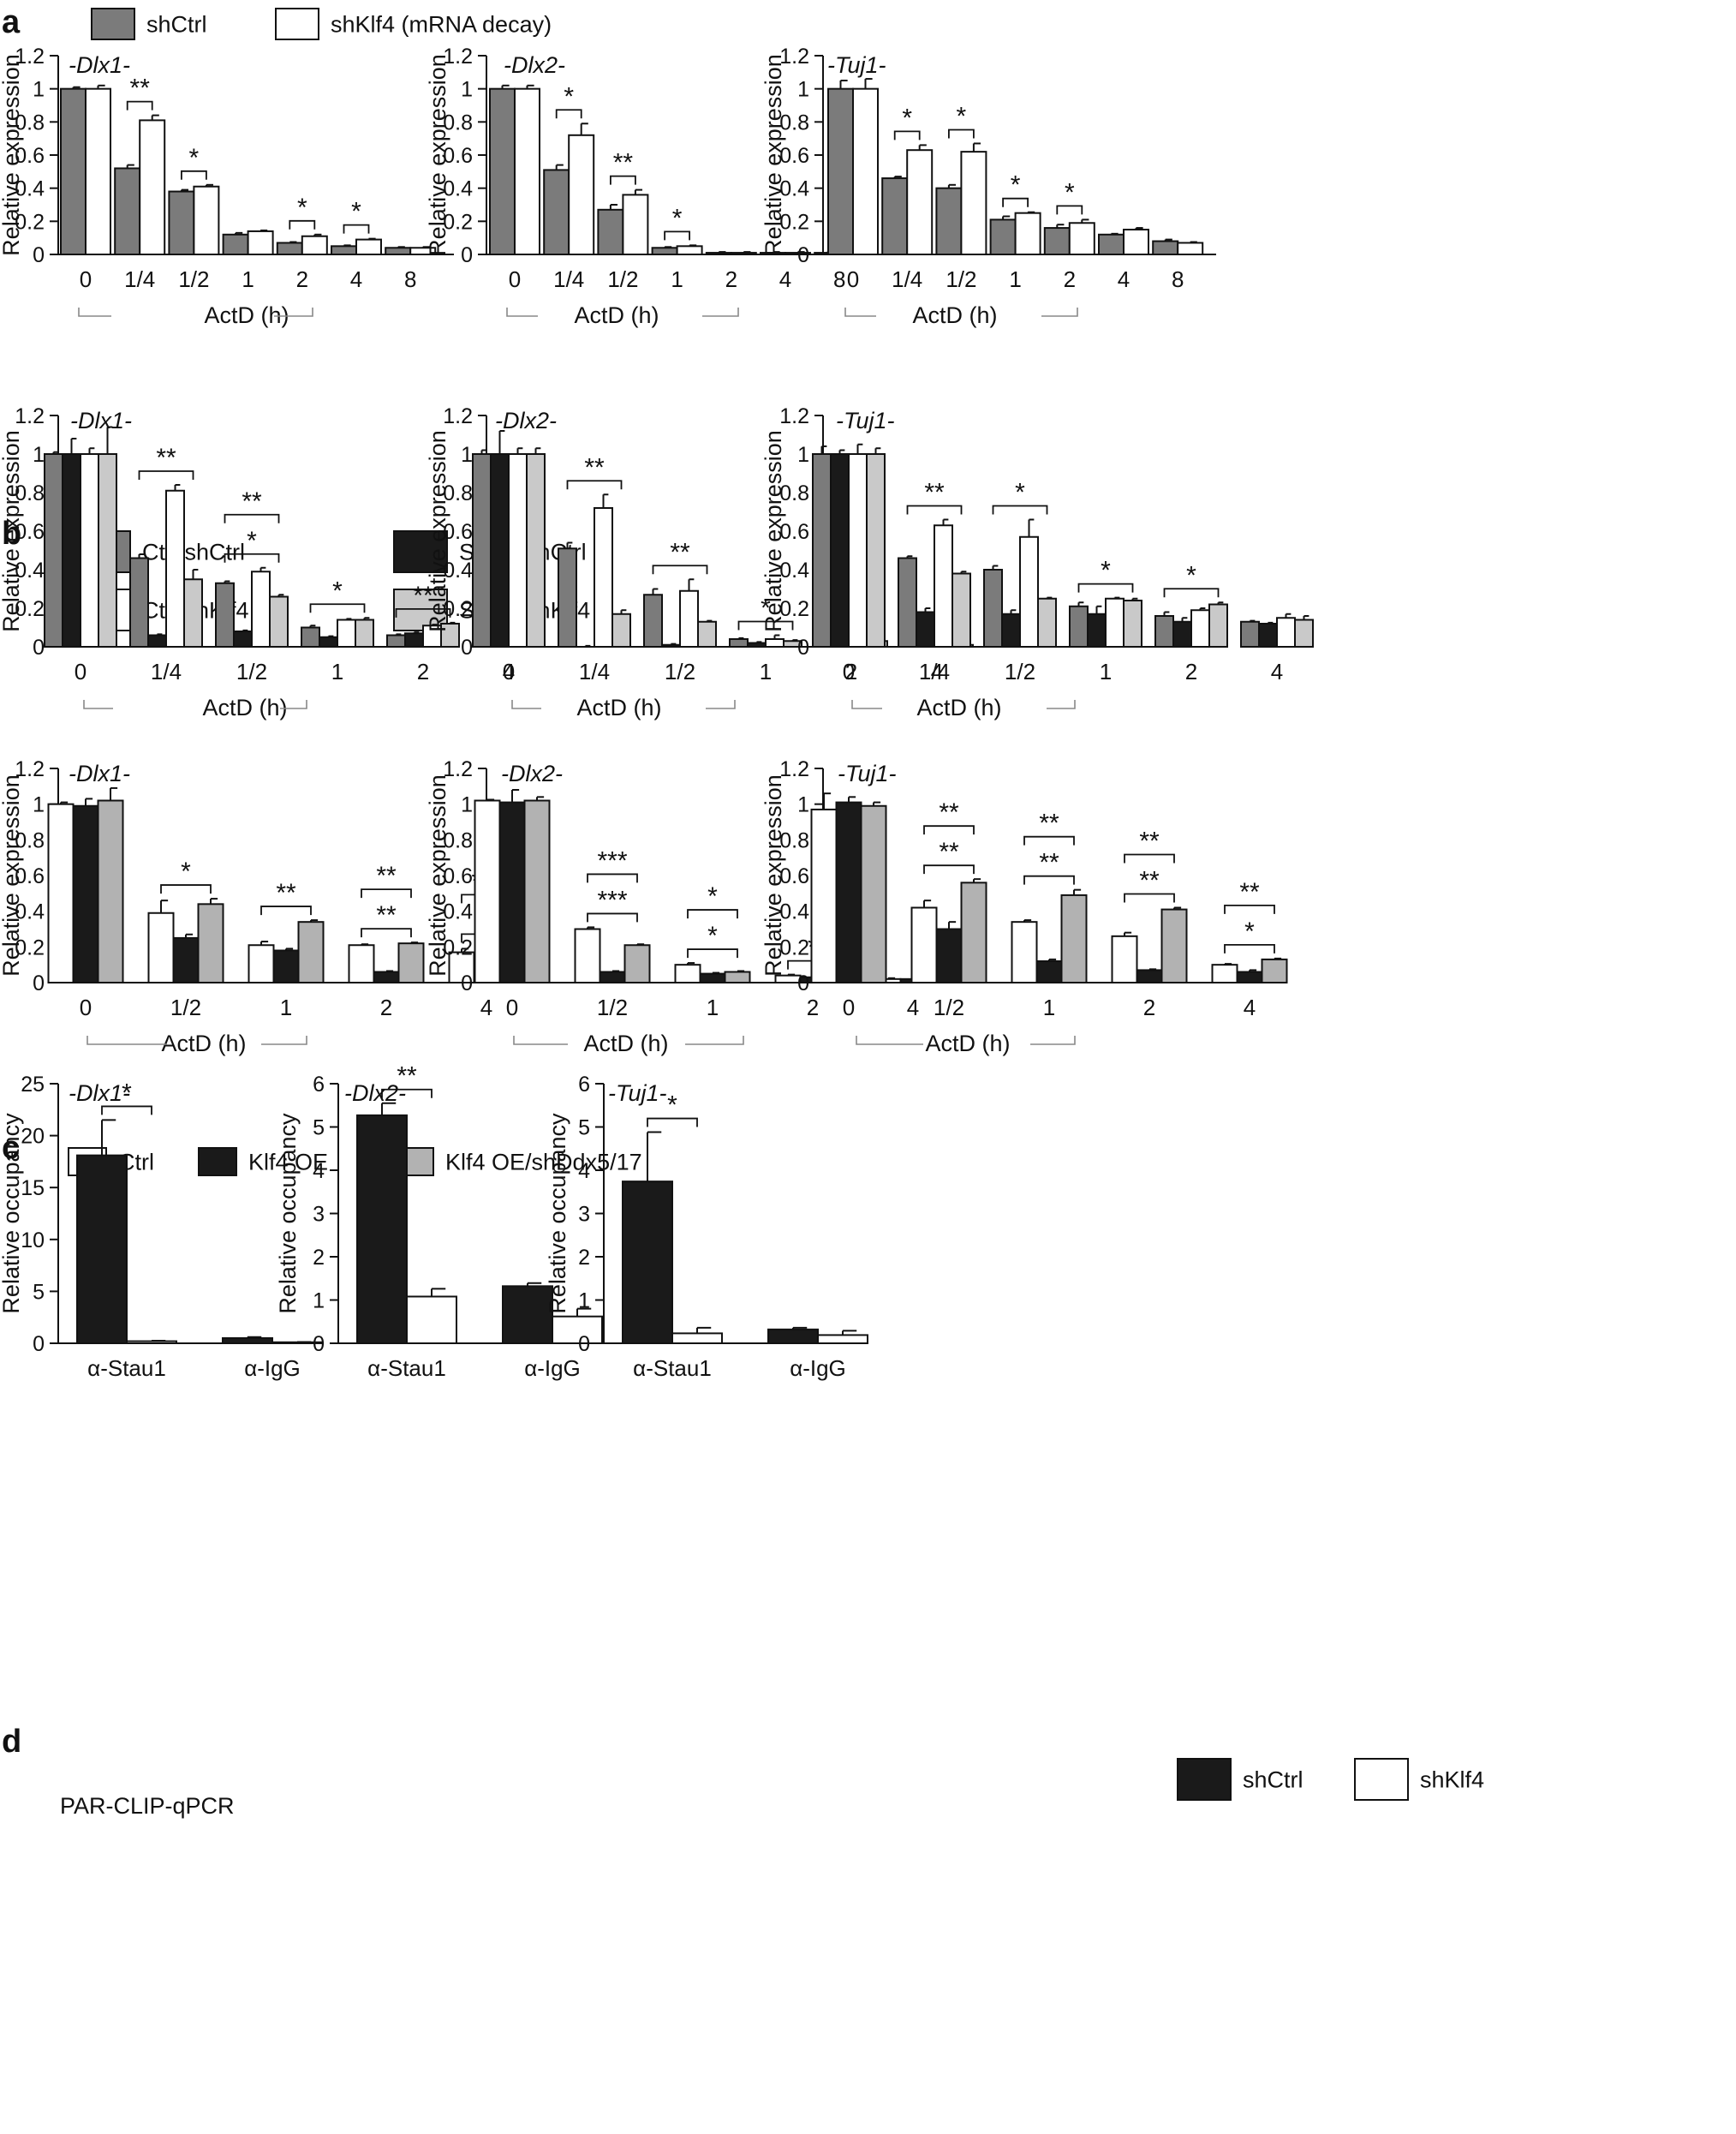  I want to click on gene-title: -Dlx1-, so click(99, 773).